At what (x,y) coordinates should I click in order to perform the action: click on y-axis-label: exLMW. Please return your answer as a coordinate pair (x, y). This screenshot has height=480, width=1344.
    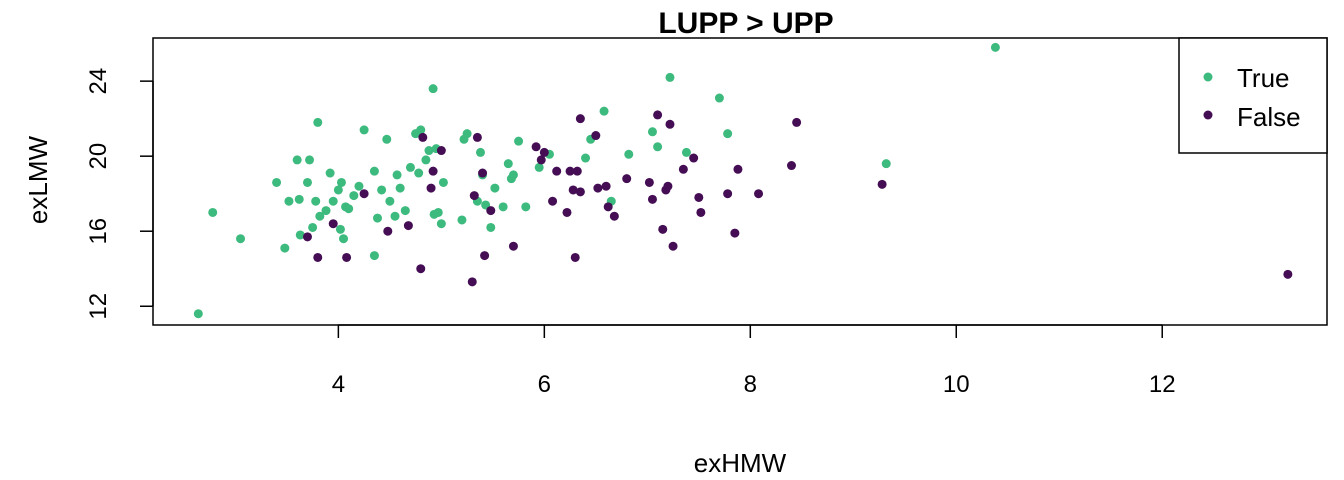
    Looking at the image, I should click on (38, 179).